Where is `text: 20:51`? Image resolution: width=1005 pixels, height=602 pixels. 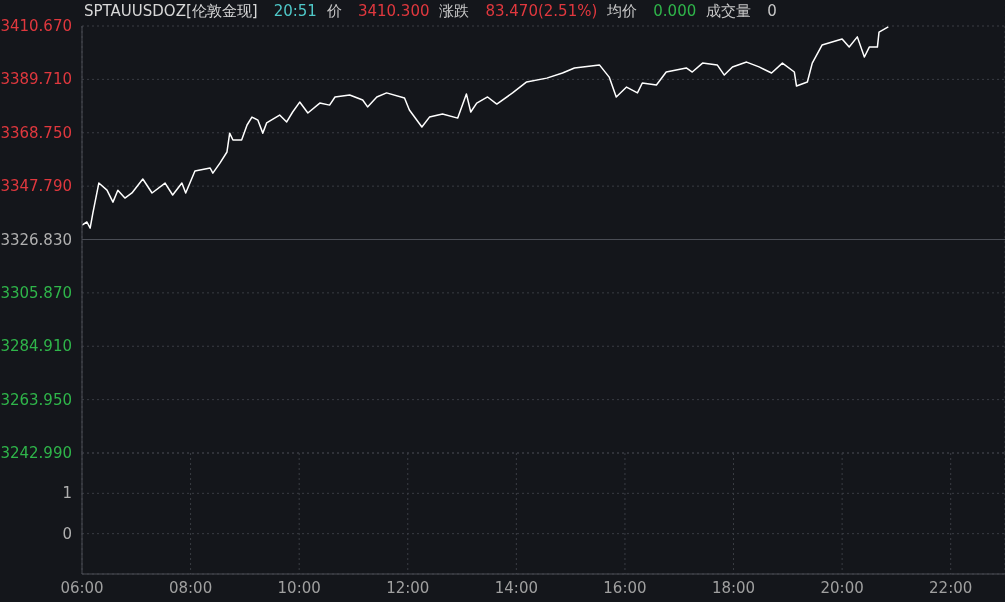
text: 20:51 is located at coordinates (295, 11).